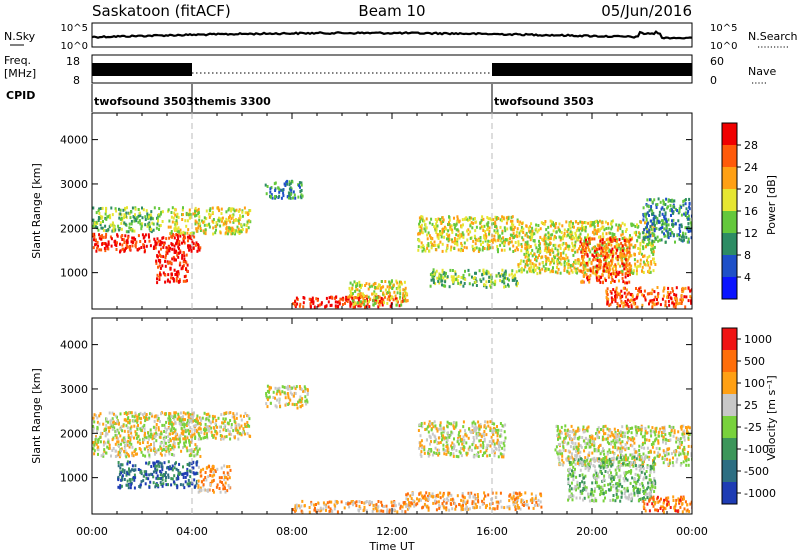  I want to click on cpid-label: CPID, so click(20, 95).